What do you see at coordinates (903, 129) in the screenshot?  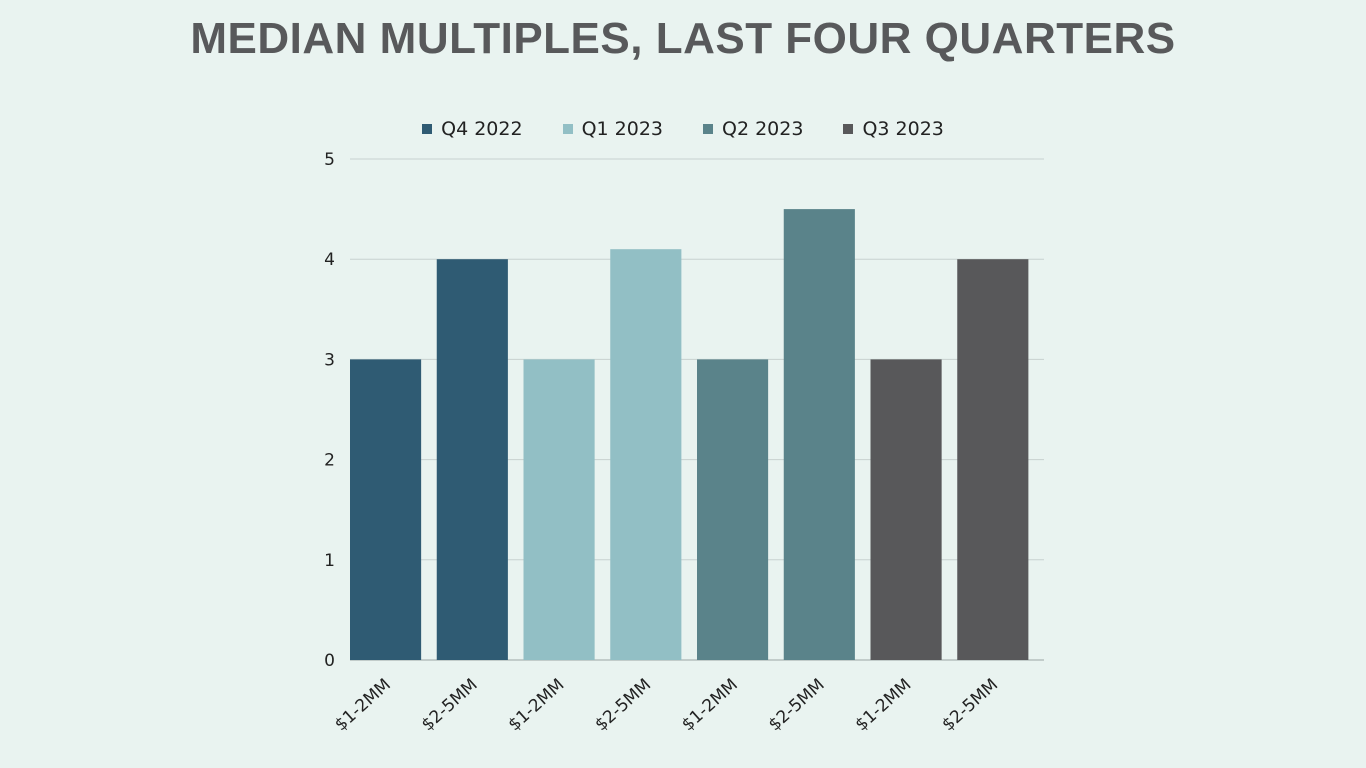 I see `legend-label: Q3 2023` at bounding box center [903, 129].